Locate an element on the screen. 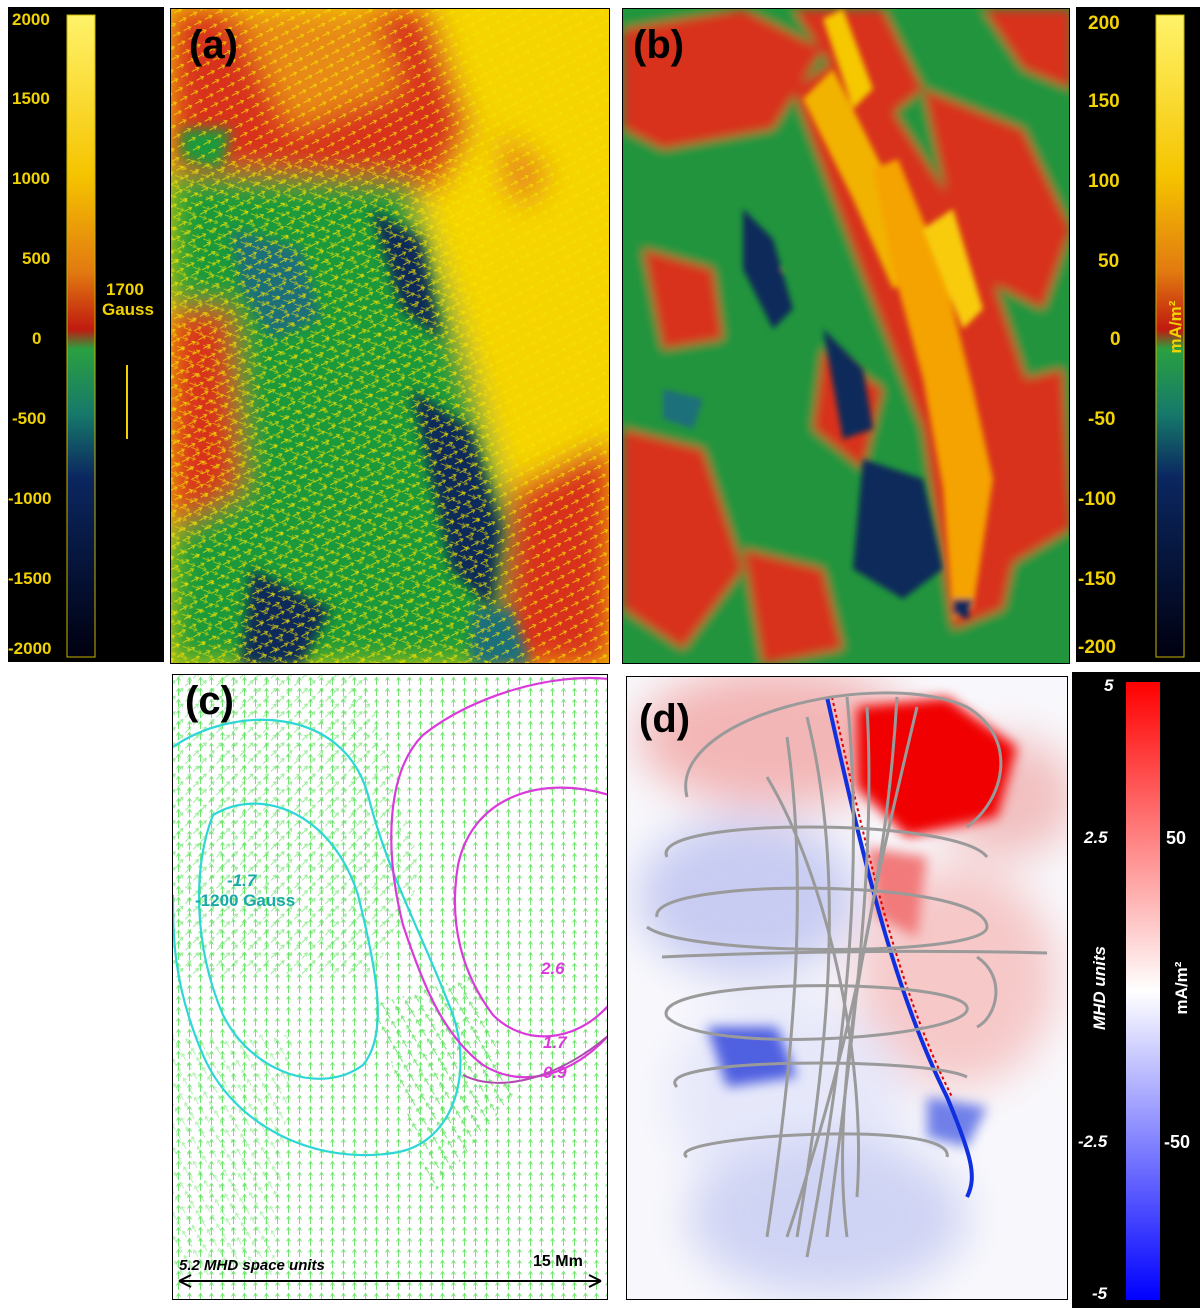 This screenshot has width=1200, height=1308. contour-label-magenta-2: 1.7 is located at coordinates (555, 1042).